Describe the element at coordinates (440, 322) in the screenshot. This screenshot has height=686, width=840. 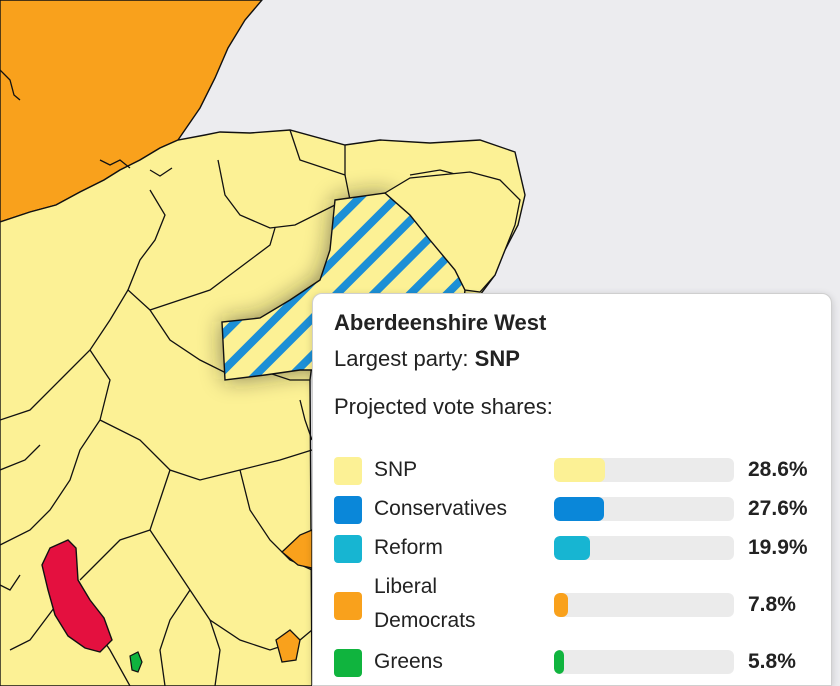
I see `constituency-name: Aberdeenshire West` at that location.